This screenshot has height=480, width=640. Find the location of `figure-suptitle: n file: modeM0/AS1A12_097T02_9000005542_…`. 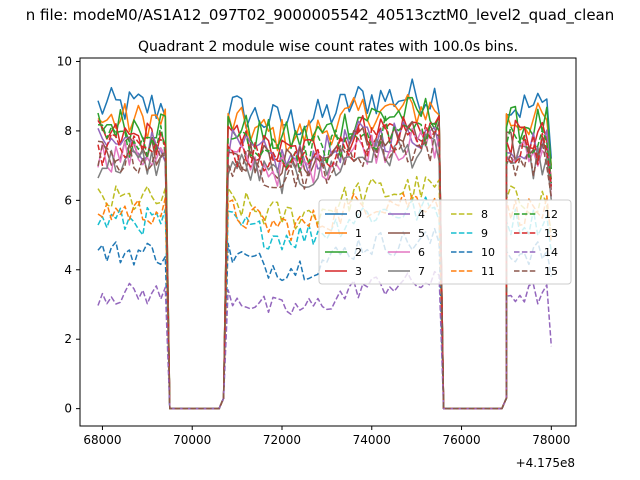

figure-suptitle: n file: modeM0/AS1A12_097T02_9000005542_… is located at coordinates (320, 15).